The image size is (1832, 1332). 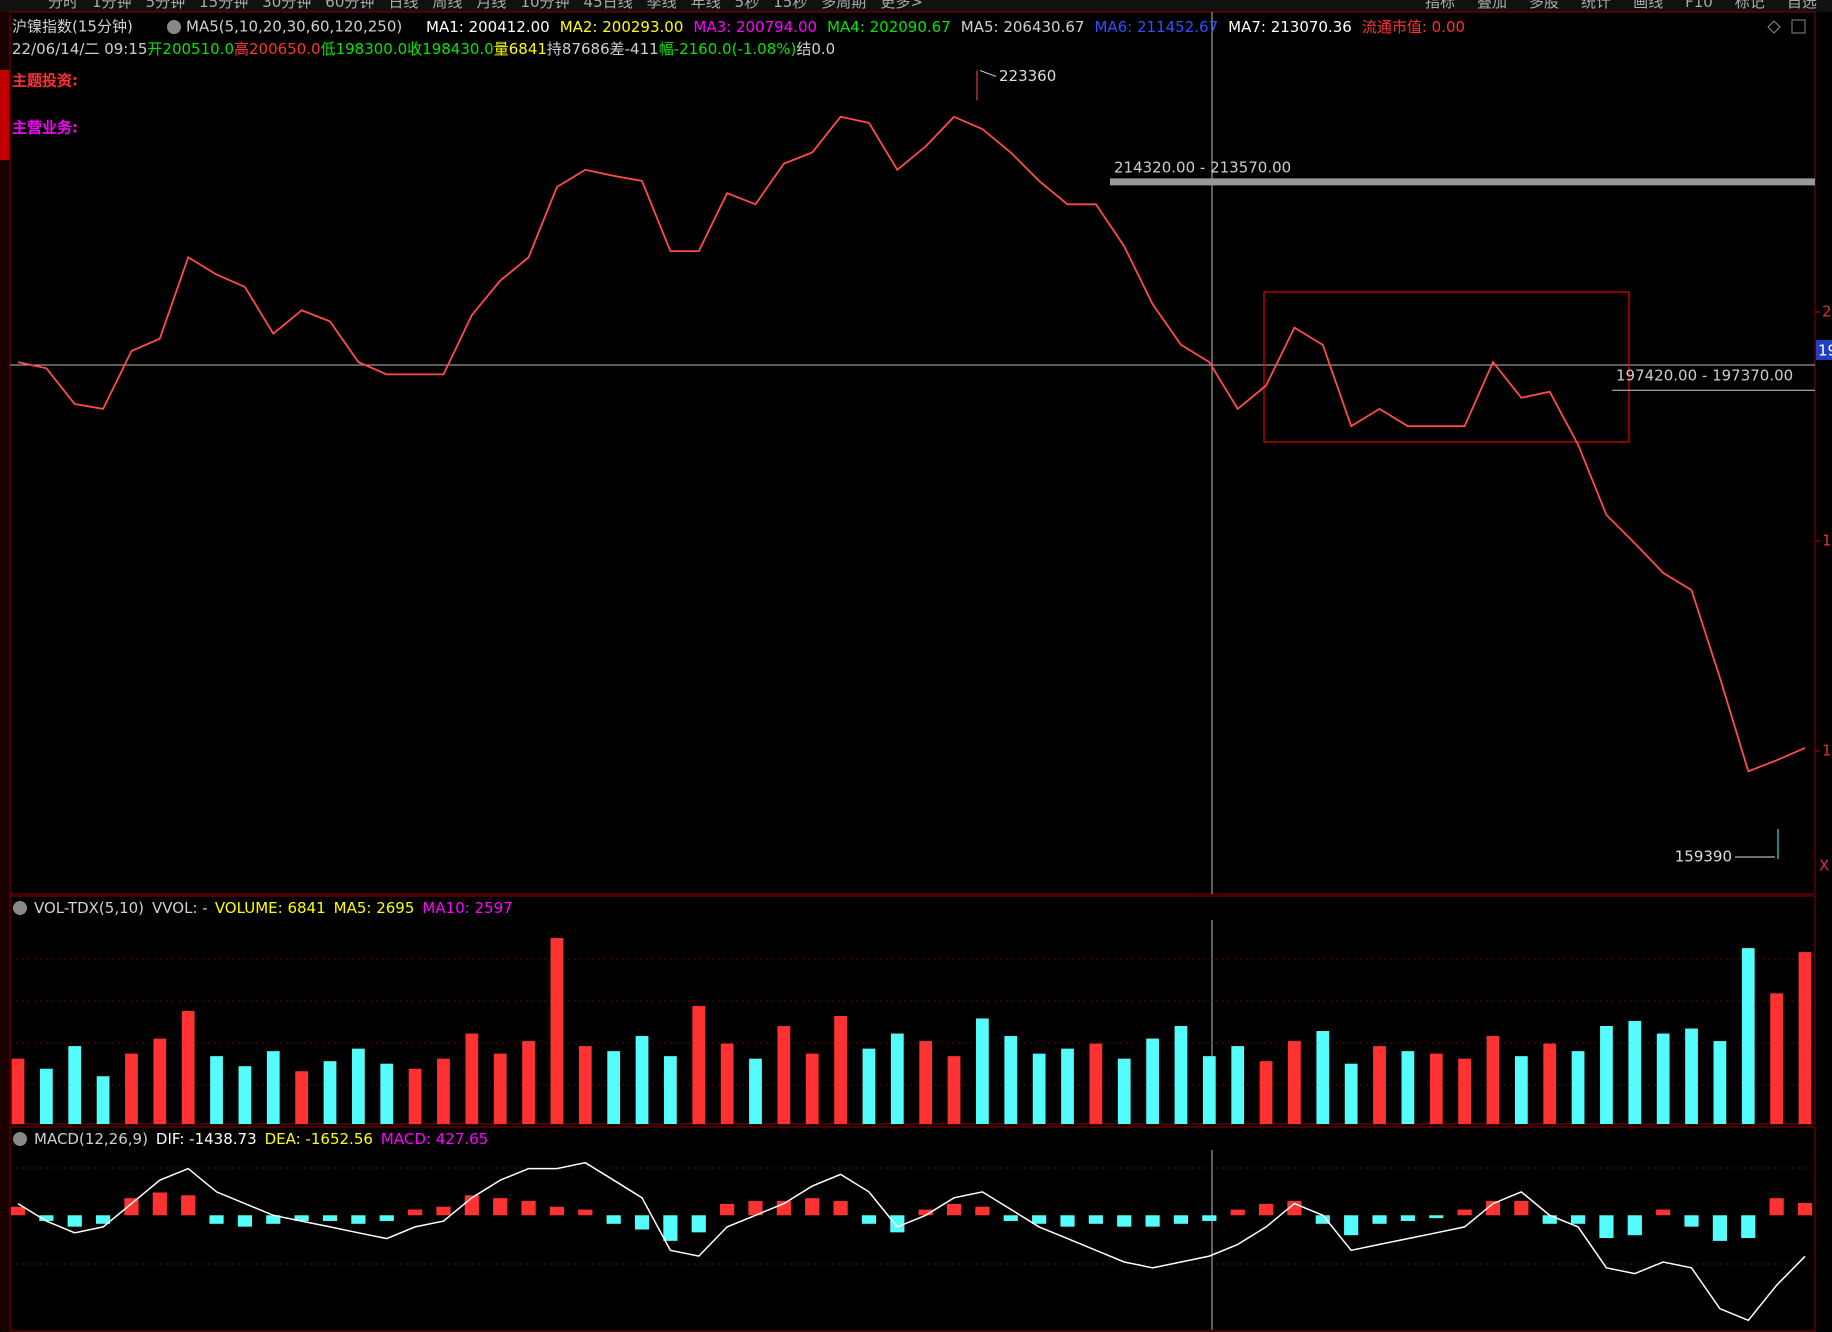 I want to click on menu-periods-item: 更多>, so click(x=901, y=5).